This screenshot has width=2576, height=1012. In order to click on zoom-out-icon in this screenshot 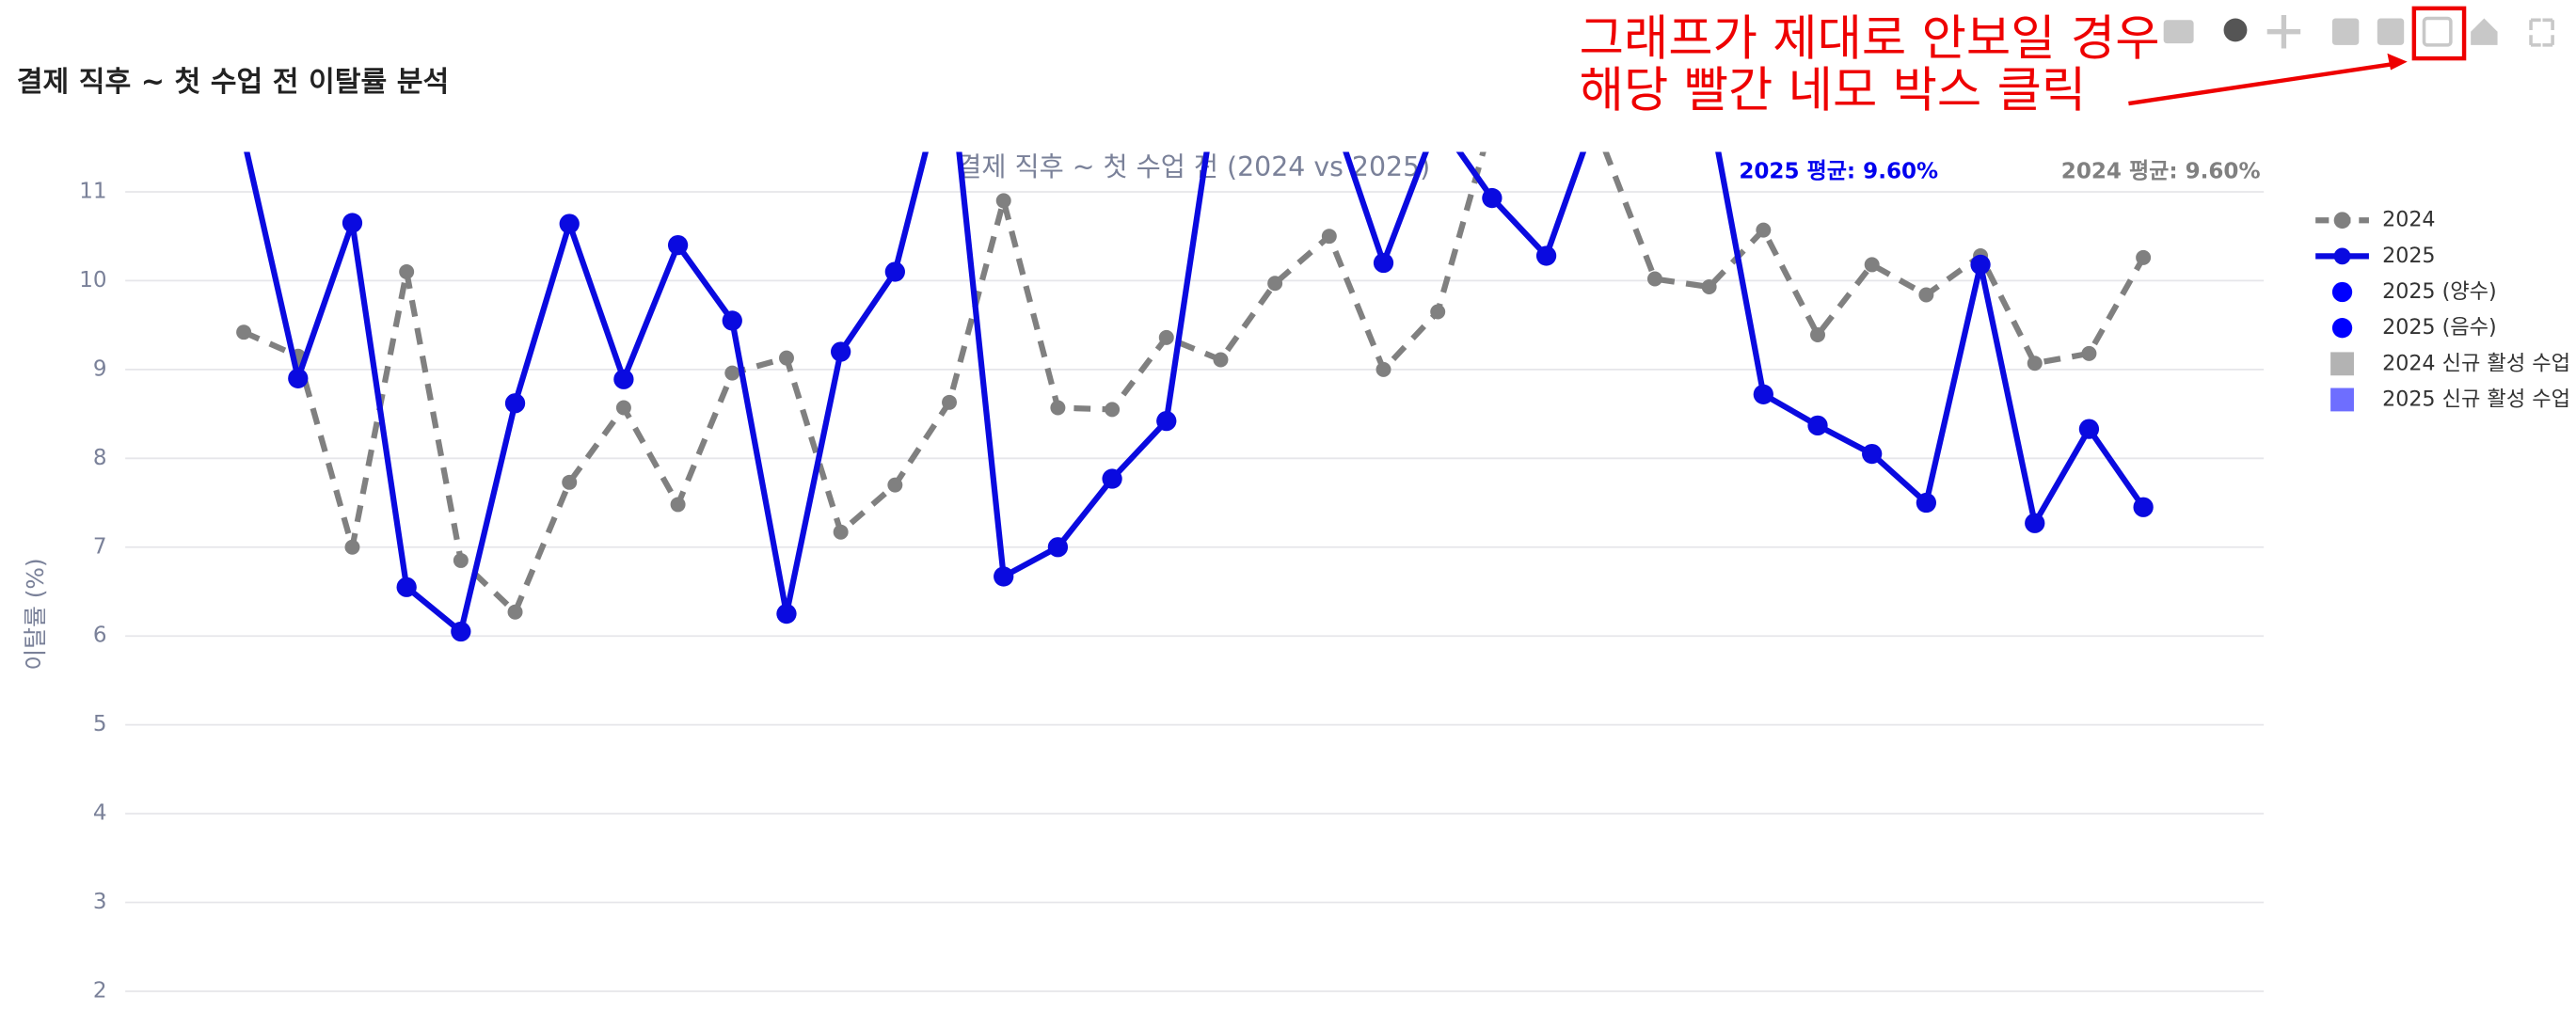, I will do `click(2391, 31)`.